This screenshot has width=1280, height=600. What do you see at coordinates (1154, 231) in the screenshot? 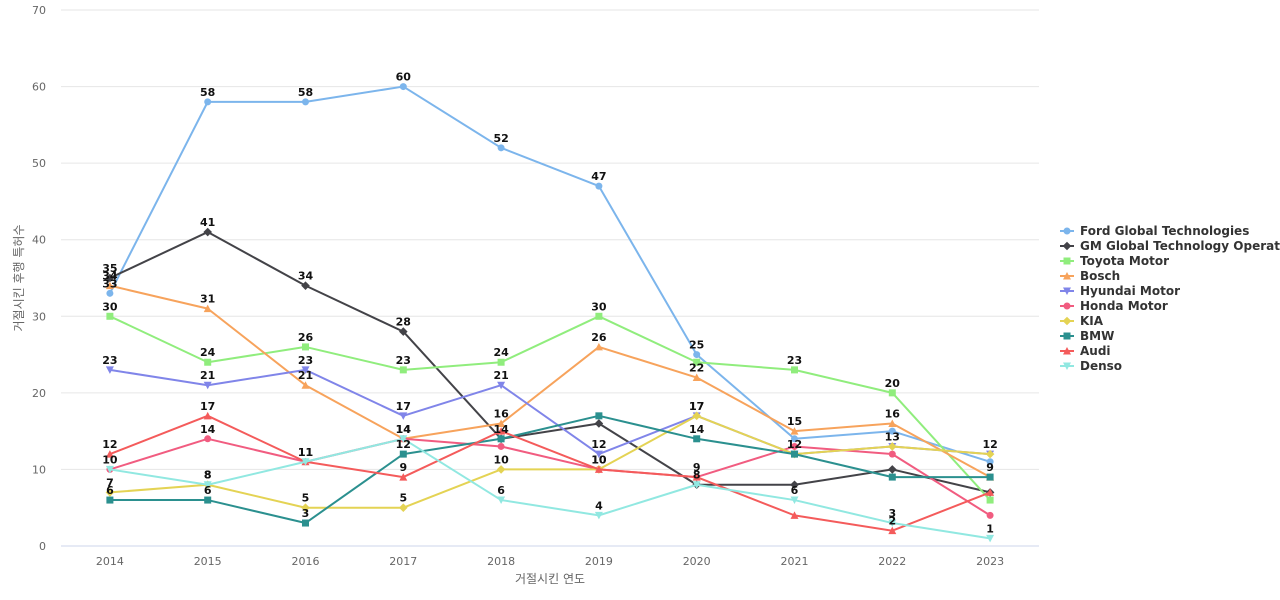
I see `legend-item: Ford Global Technologies` at bounding box center [1154, 231].